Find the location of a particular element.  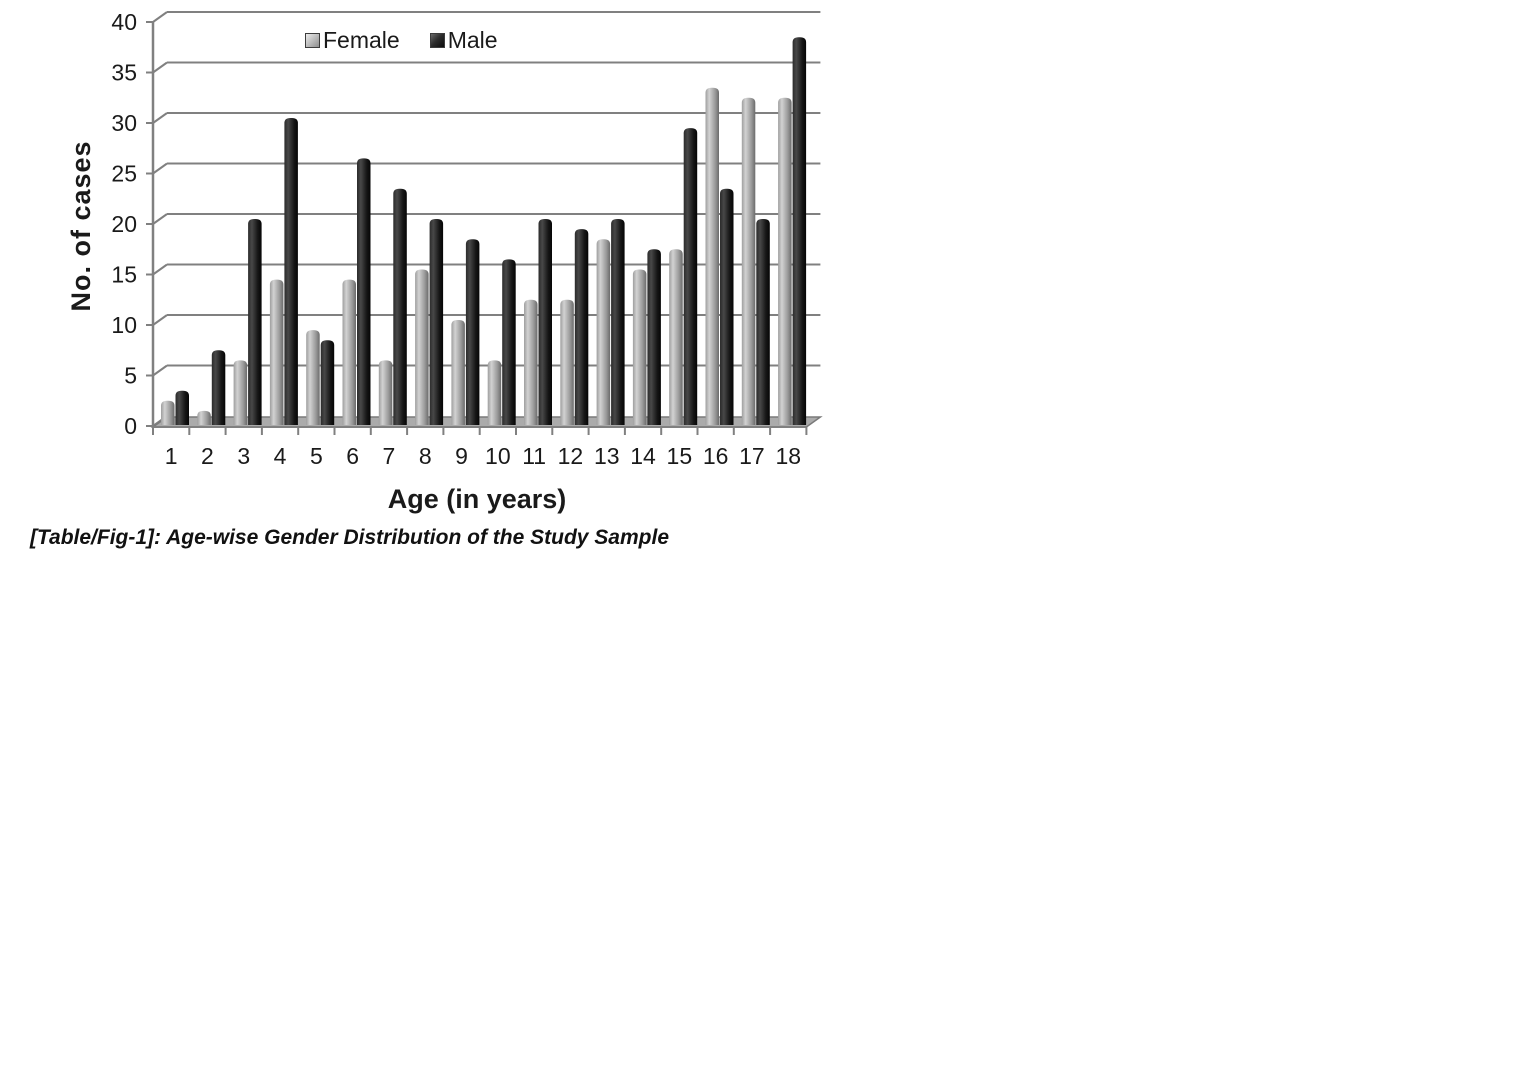

y-tick-label-15: 15 is located at coordinates (124, 275).